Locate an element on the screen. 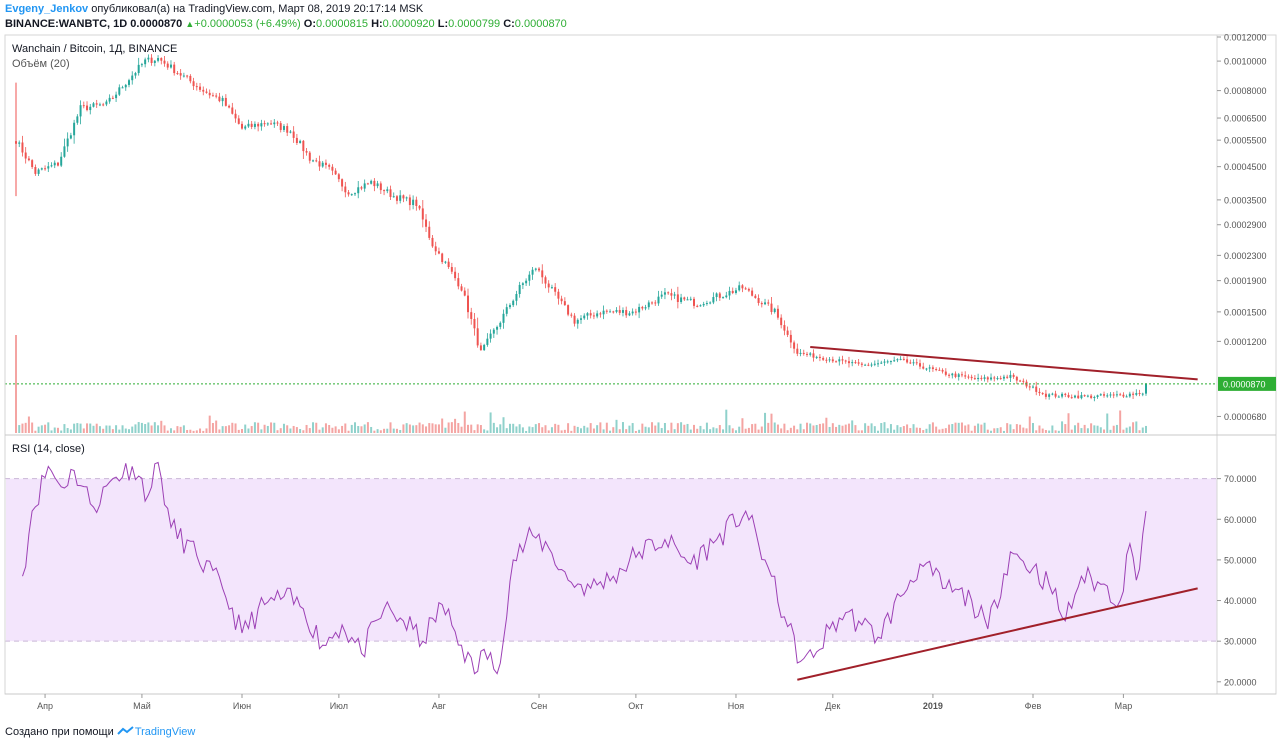 Image resolution: width=1280 pixels, height=748 pixels. author-link: Evgeny_Jenkov is located at coordinates (47, 9).